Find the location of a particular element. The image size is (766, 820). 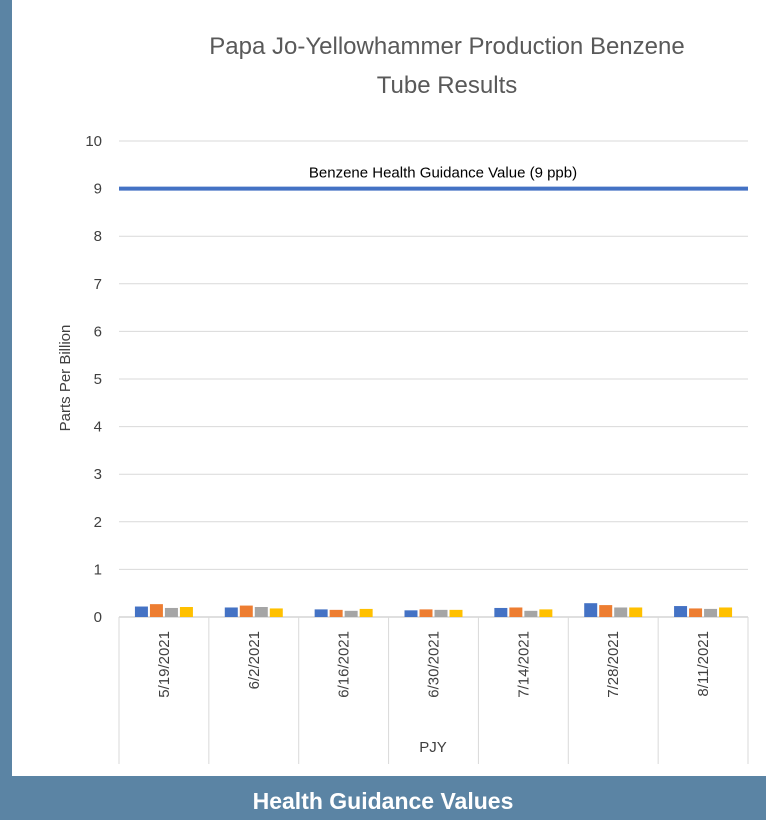

y-tick-label: 5 is located at coordinates (98, 379).